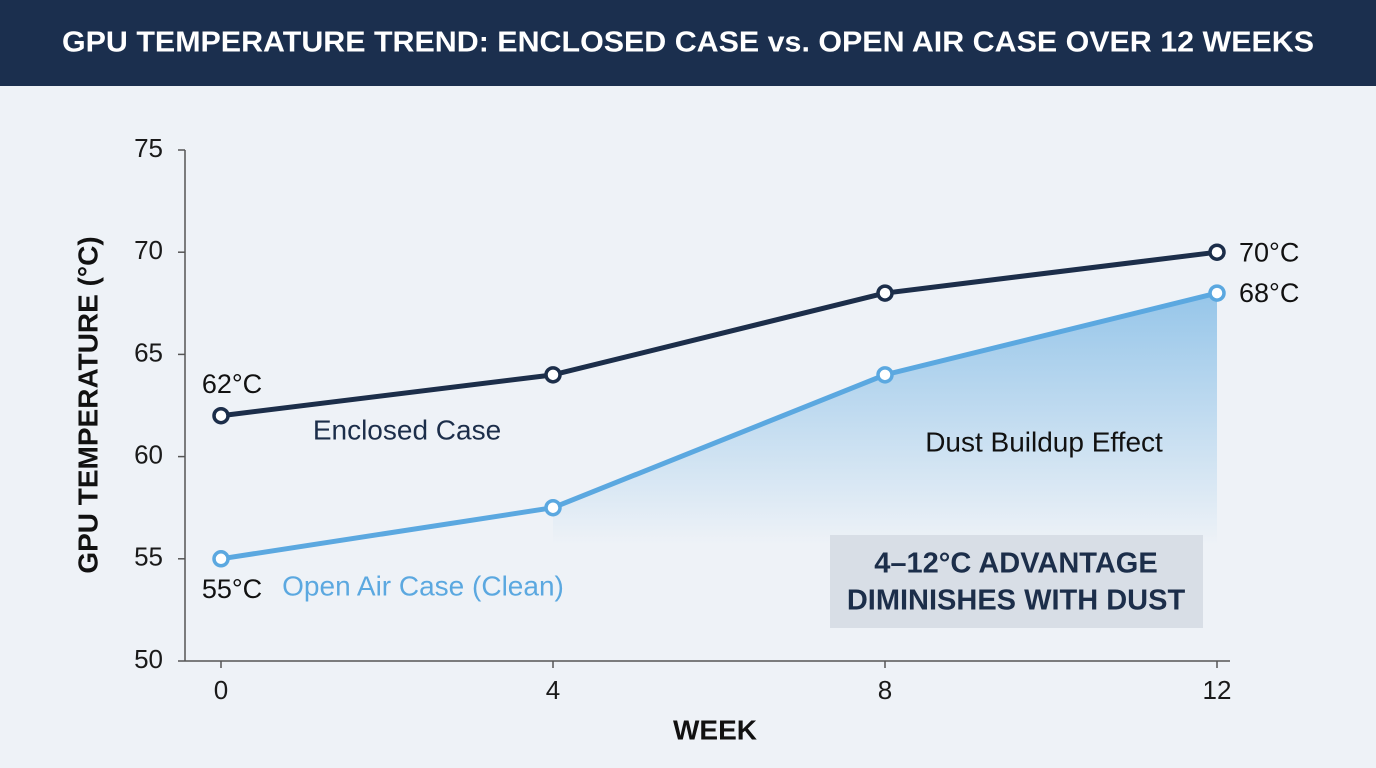 The width and height of the screenshot is (1376, 768). What do you see at coordinates (1269, 293) in the screenshot?
I see `value-label: 68°C` at bounding box center [1269, 293].